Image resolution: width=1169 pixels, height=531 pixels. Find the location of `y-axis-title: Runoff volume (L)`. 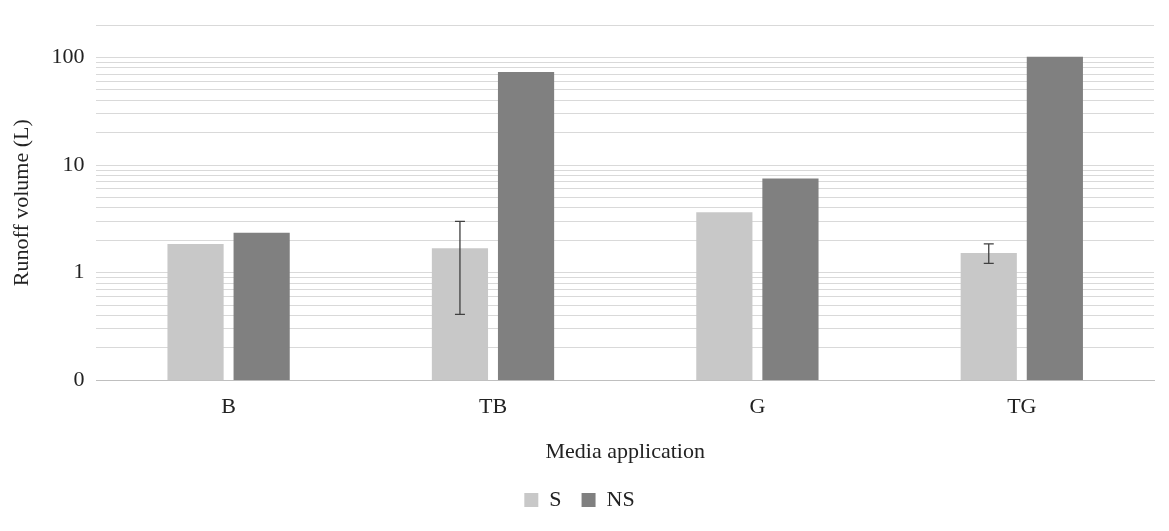

y-axis-title: Runoff volume (L) is located at coordinates (20, 203).